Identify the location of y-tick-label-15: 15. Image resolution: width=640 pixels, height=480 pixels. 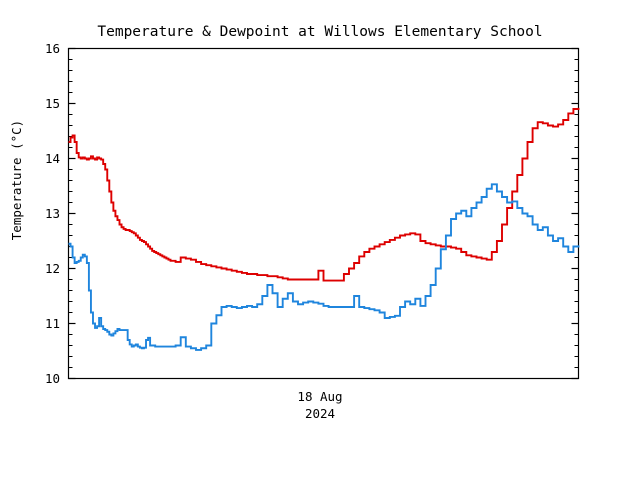
(52, 103).